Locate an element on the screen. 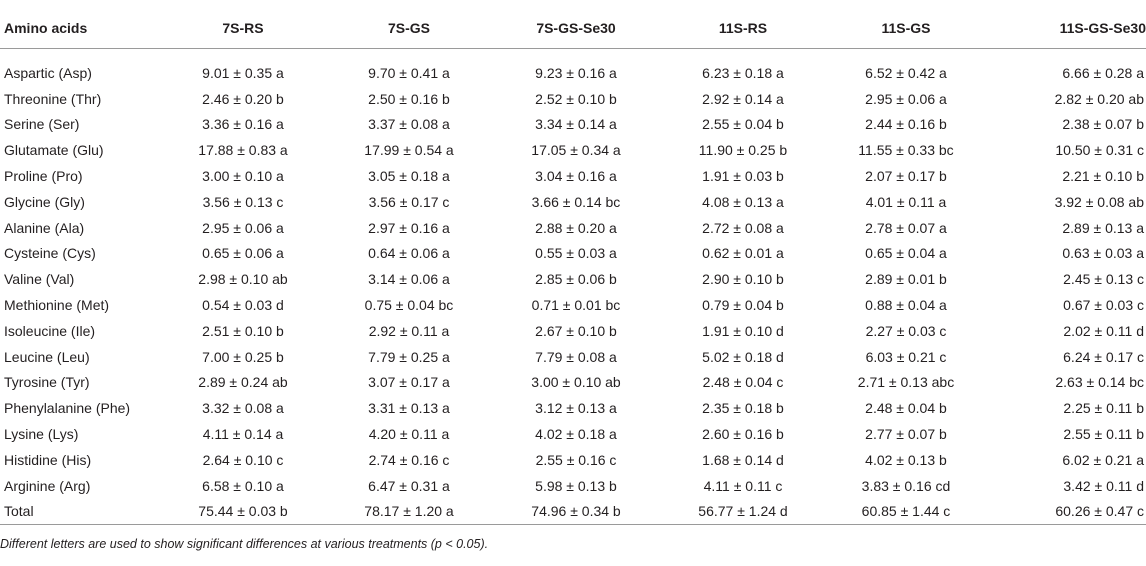 Image resolution: width=1146 pixels, height=566 pixels. table-cell: 3.56 ± 0.13 c is located at coordinates (243, 201).